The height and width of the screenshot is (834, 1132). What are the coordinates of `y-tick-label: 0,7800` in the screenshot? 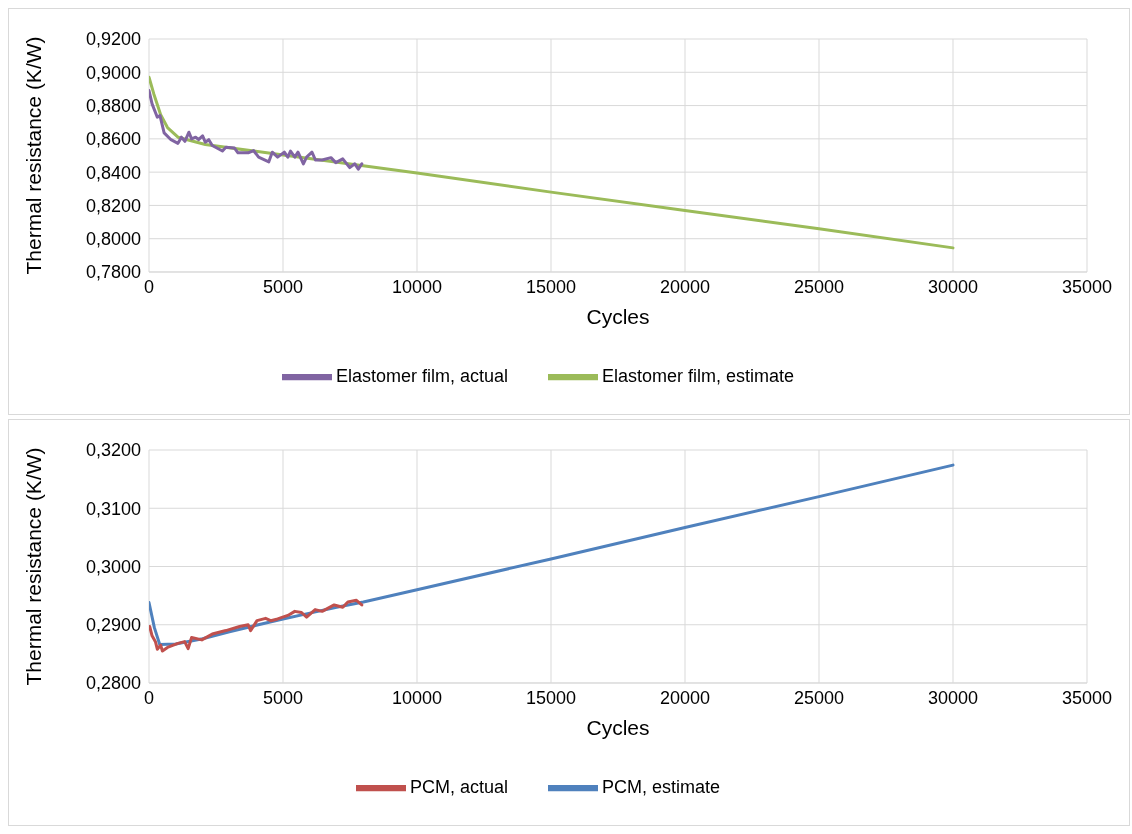 It's located at (113, 272).